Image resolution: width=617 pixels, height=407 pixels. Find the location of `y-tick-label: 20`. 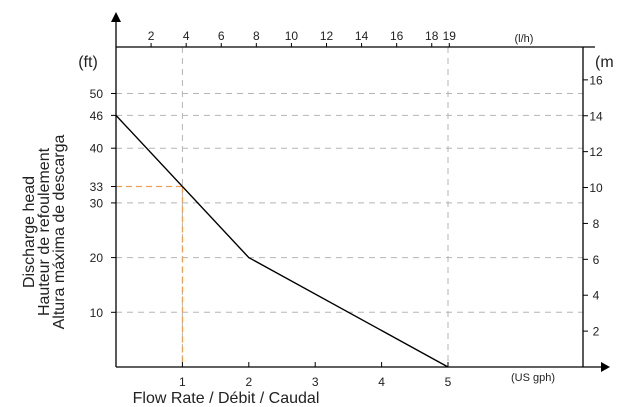

y-tick-label: 20 is located at coordinates (97, 258).